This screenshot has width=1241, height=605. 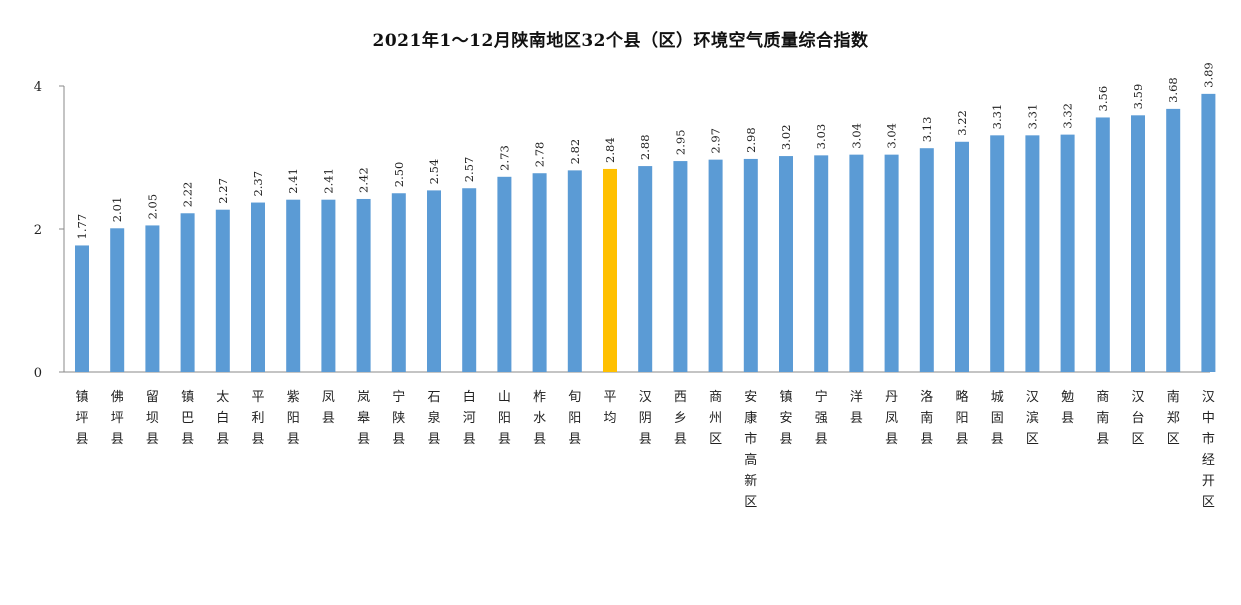 What do you see at coordinates (856, 408) in the screenshot?
I see `category-label: 洋县` at bounding box center [856, 408].